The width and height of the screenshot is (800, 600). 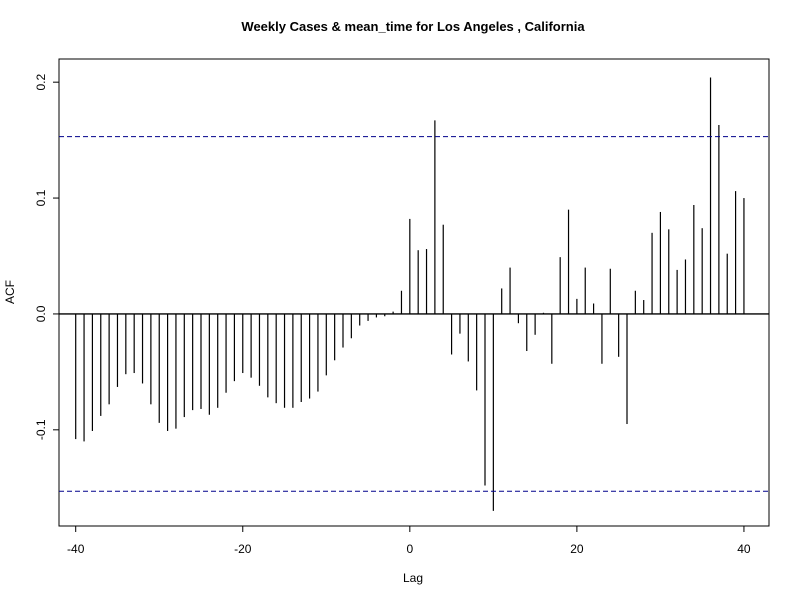 What do you see at coordinates (744, 549) in the screenshot?
I see `x-tick-label: 40` at bounding box center [744, 549].